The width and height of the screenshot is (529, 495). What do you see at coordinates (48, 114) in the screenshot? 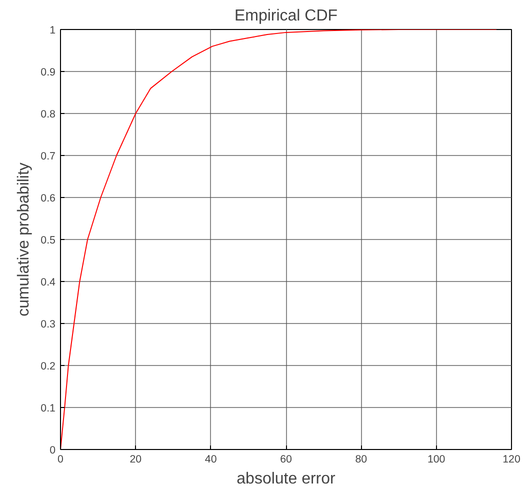
I see `y-tick-label: 0.8` at bounding box center [48, 114].